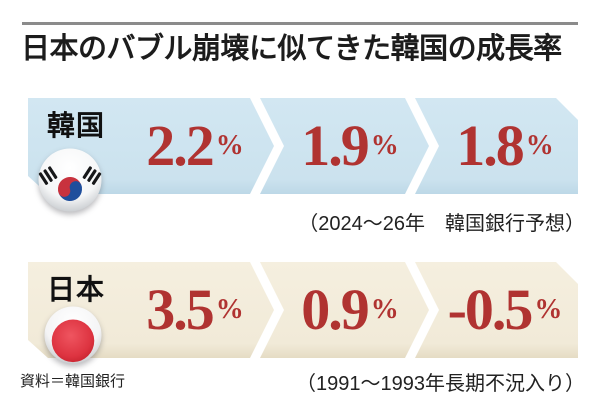  Describe the element at coordinates (92, 175) in the screenshot. I see `trigram-right` at that location.